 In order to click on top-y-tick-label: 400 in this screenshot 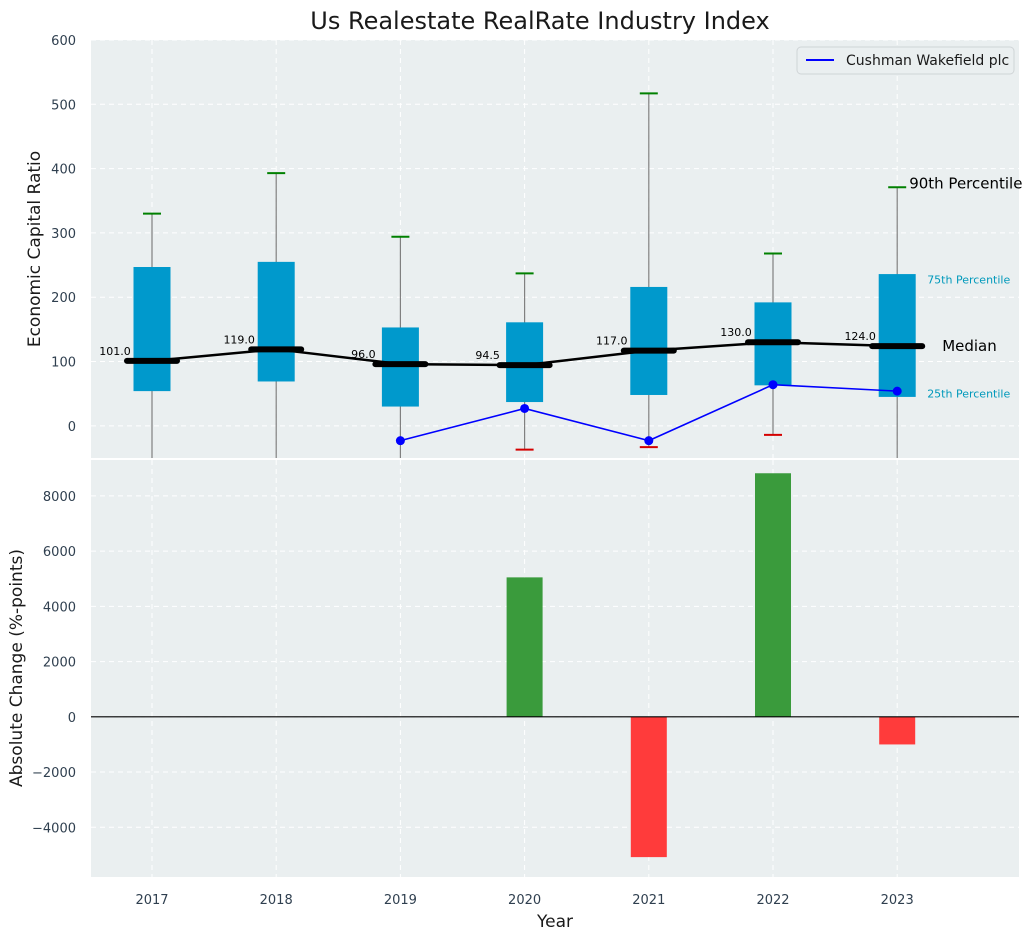, I will do `click(63, 170)`.